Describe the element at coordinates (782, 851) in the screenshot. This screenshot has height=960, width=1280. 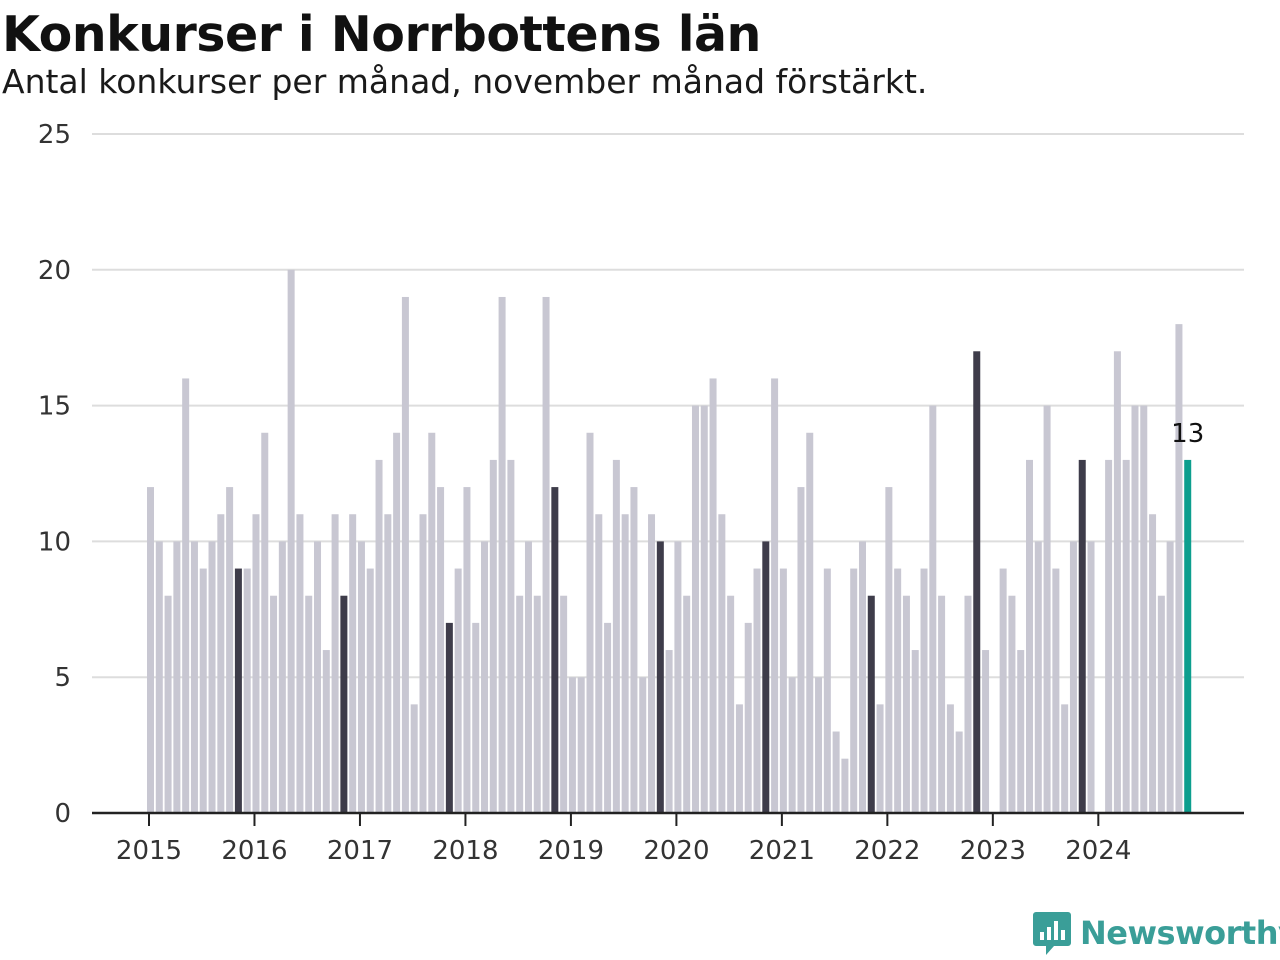
I see `x-tick-label: 2021` at that location.